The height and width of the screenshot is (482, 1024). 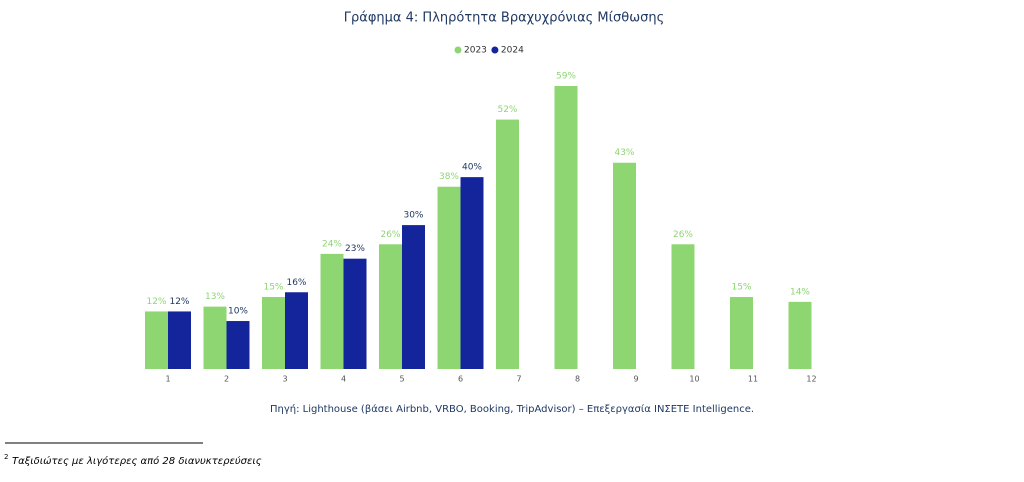 What do you see at coordinates (355, 249) in the screenshot?
I see `data-label: 23%` at bounding box center [355, 249].